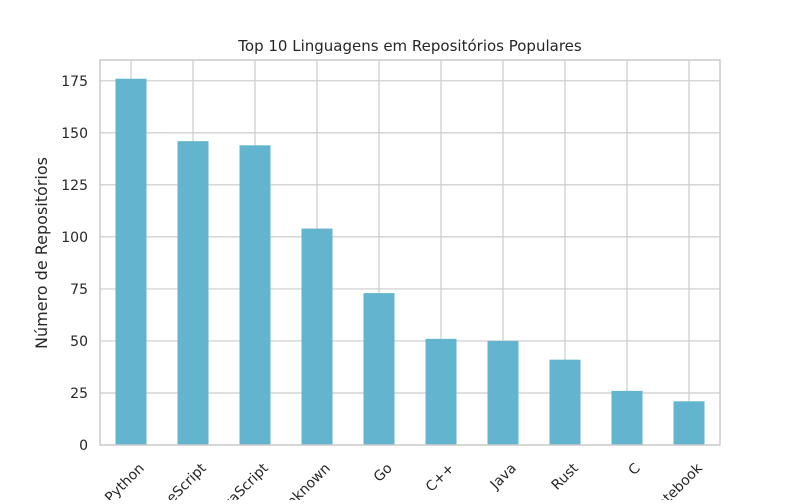 The height and width of the screenshot is (504, 800). Describe the element at coordinates (74, 238) in the screenshot. I see `y-tick-label: 100` at that location.